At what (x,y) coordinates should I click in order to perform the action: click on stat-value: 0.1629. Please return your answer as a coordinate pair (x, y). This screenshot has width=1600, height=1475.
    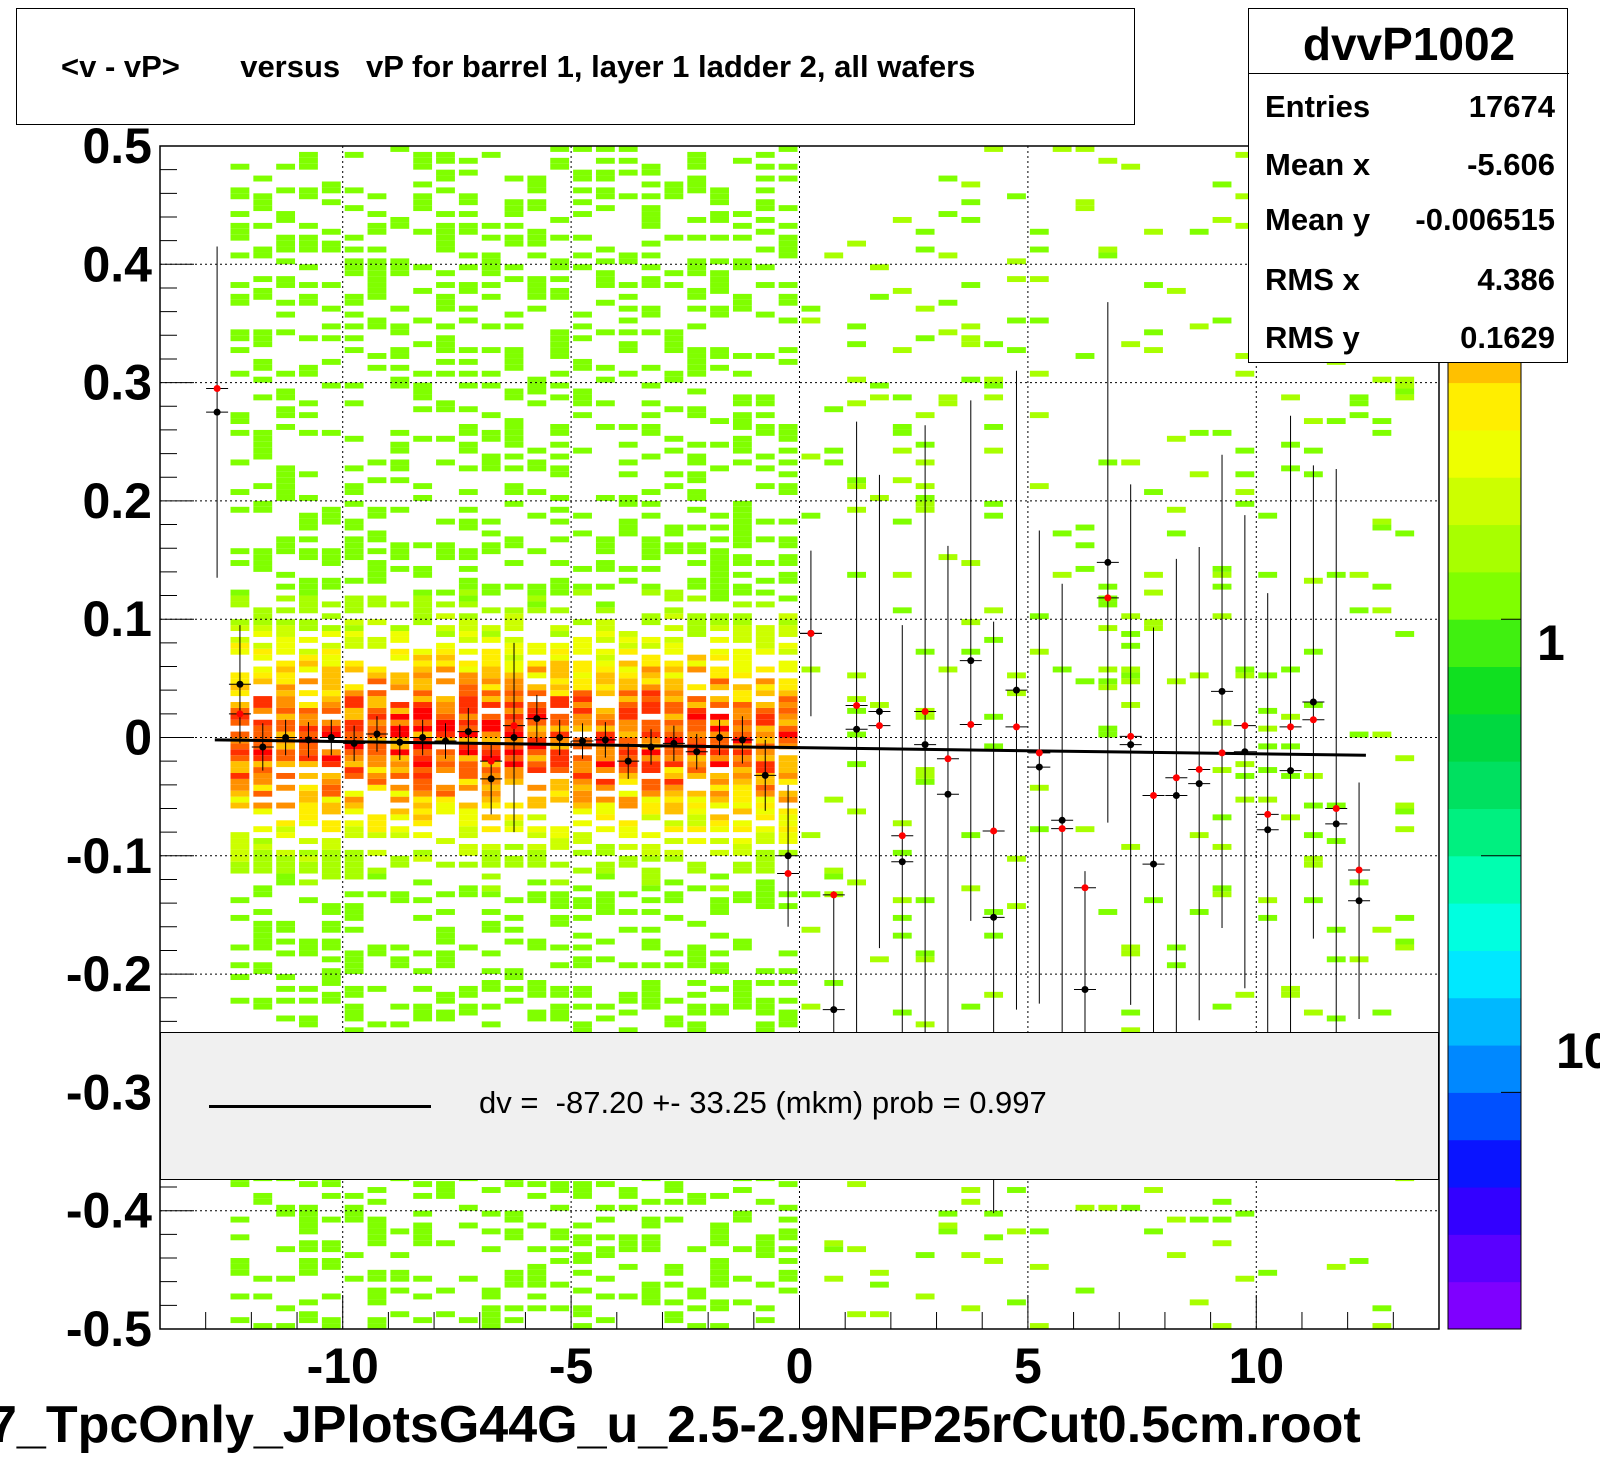
    Looking at the image, I should click on (1507, 337).